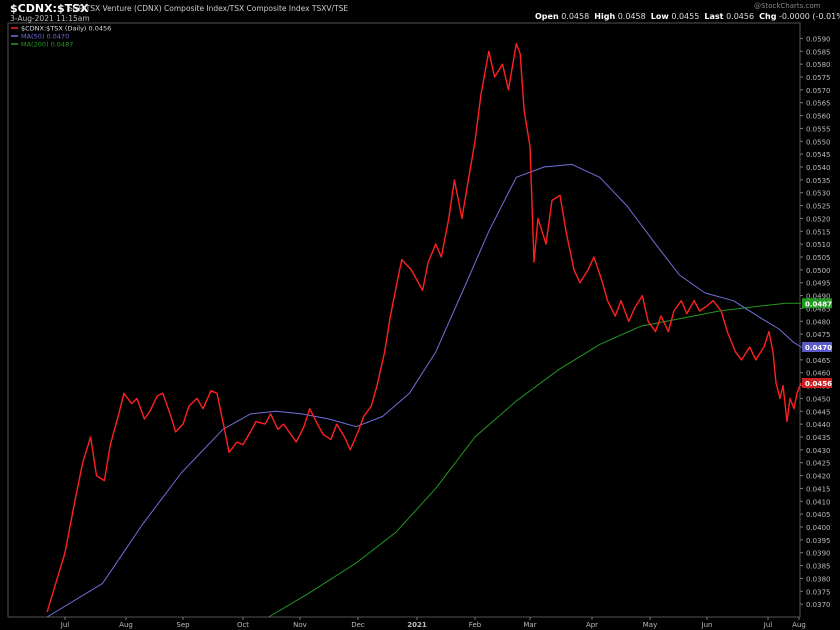  What do you see at coordinates (818, 477) in the screenshot?
I see `y-tick-label: 0.0420` at bounding box center [818, 477].